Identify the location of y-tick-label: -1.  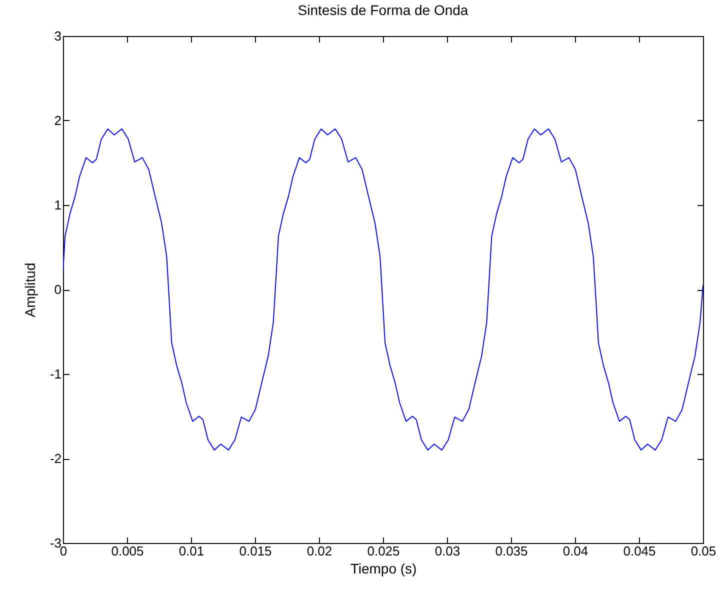
(56, 374).